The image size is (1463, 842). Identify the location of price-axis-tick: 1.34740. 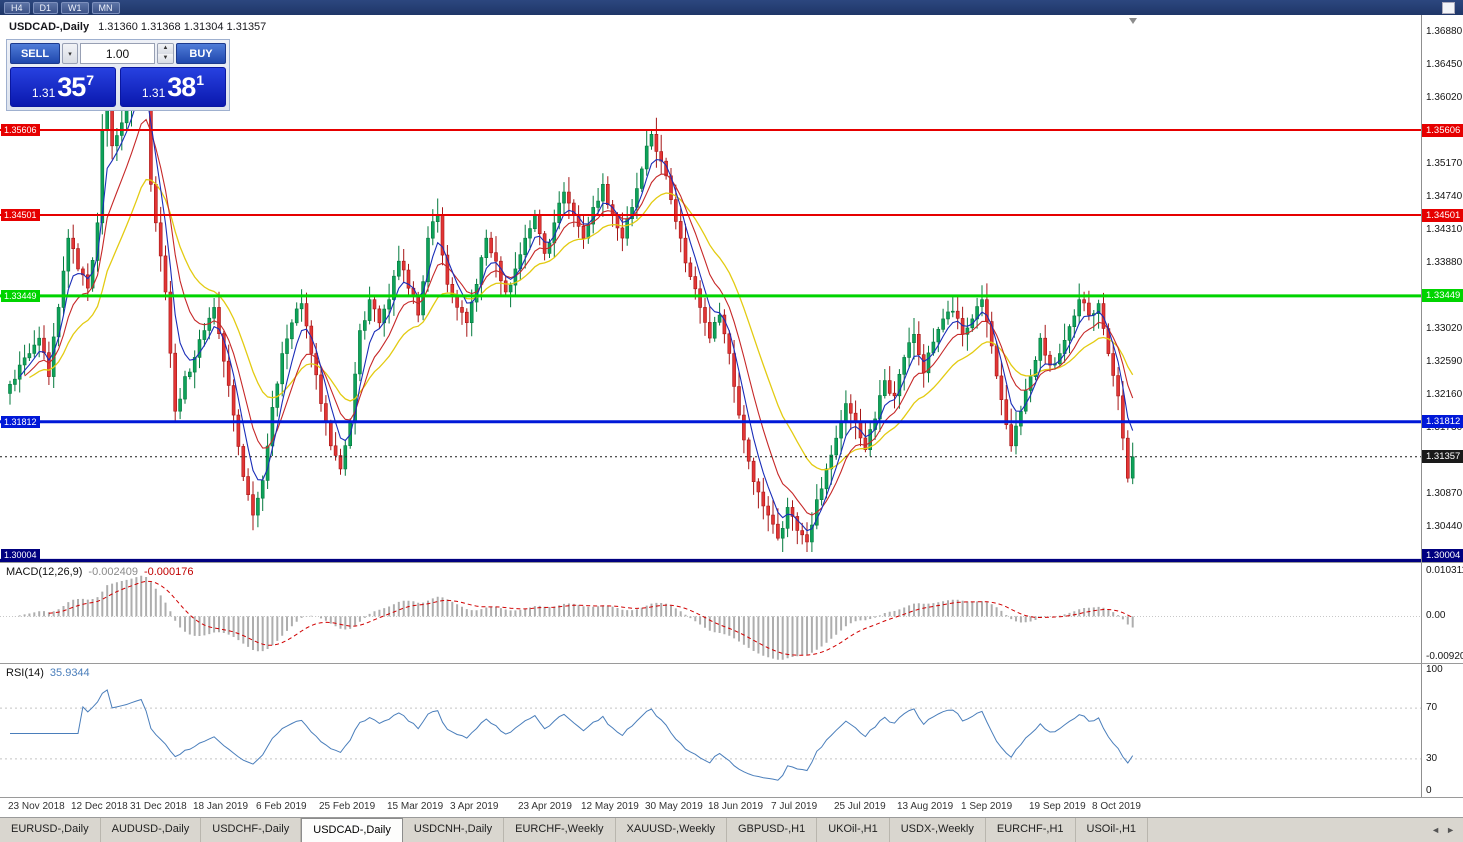
(1444, 196).